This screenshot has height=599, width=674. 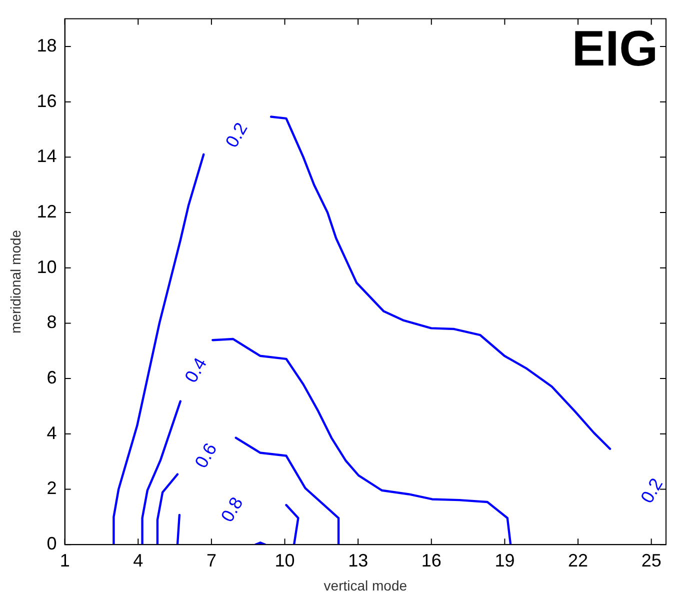 I want to click on text: 0.6, so click(x=205, y=456).